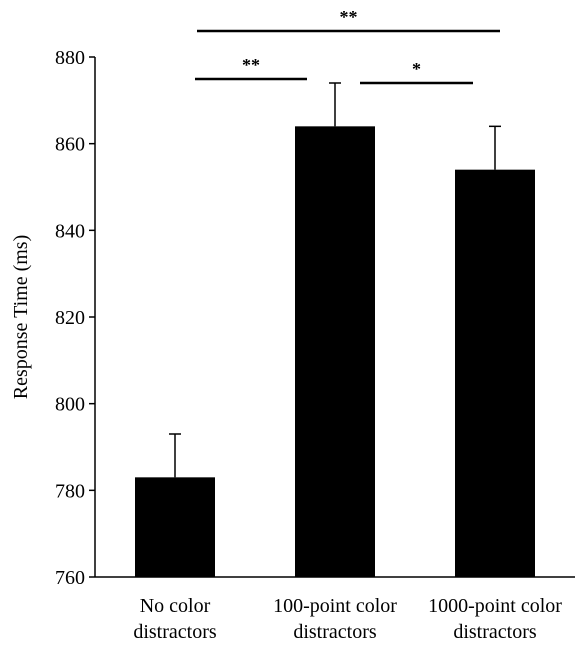 The image size is (578, 645). I want to click on y-tick-label: 880, so click(70, 58).